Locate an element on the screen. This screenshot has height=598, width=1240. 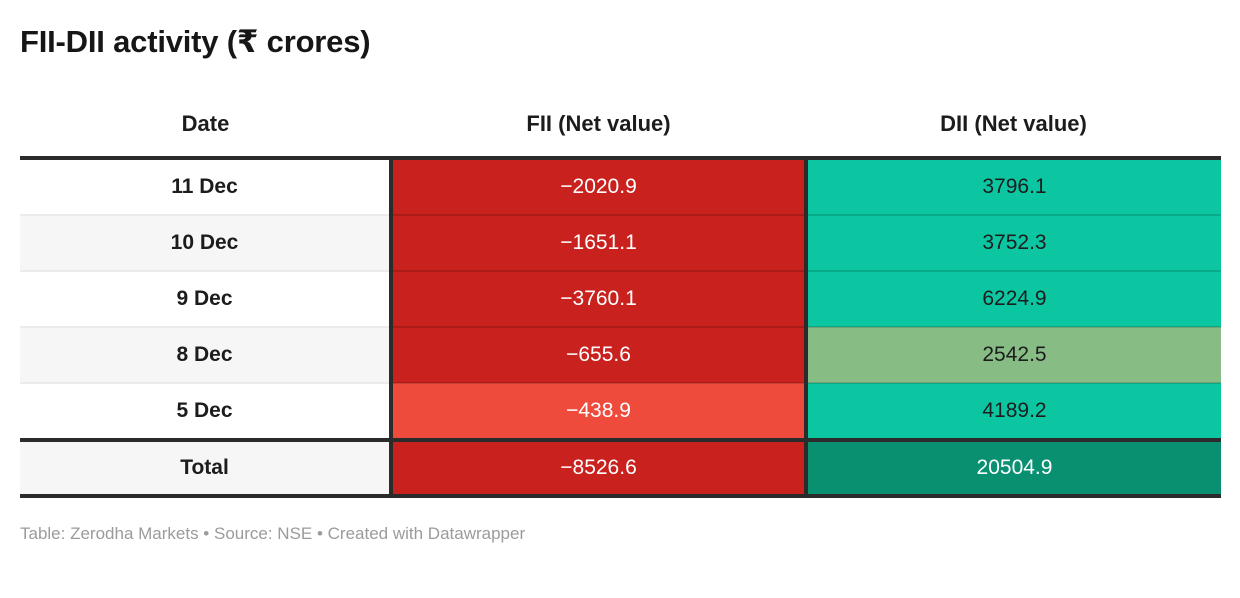
fii-value-cell: −655.6 is located at coordinates (598, 354).